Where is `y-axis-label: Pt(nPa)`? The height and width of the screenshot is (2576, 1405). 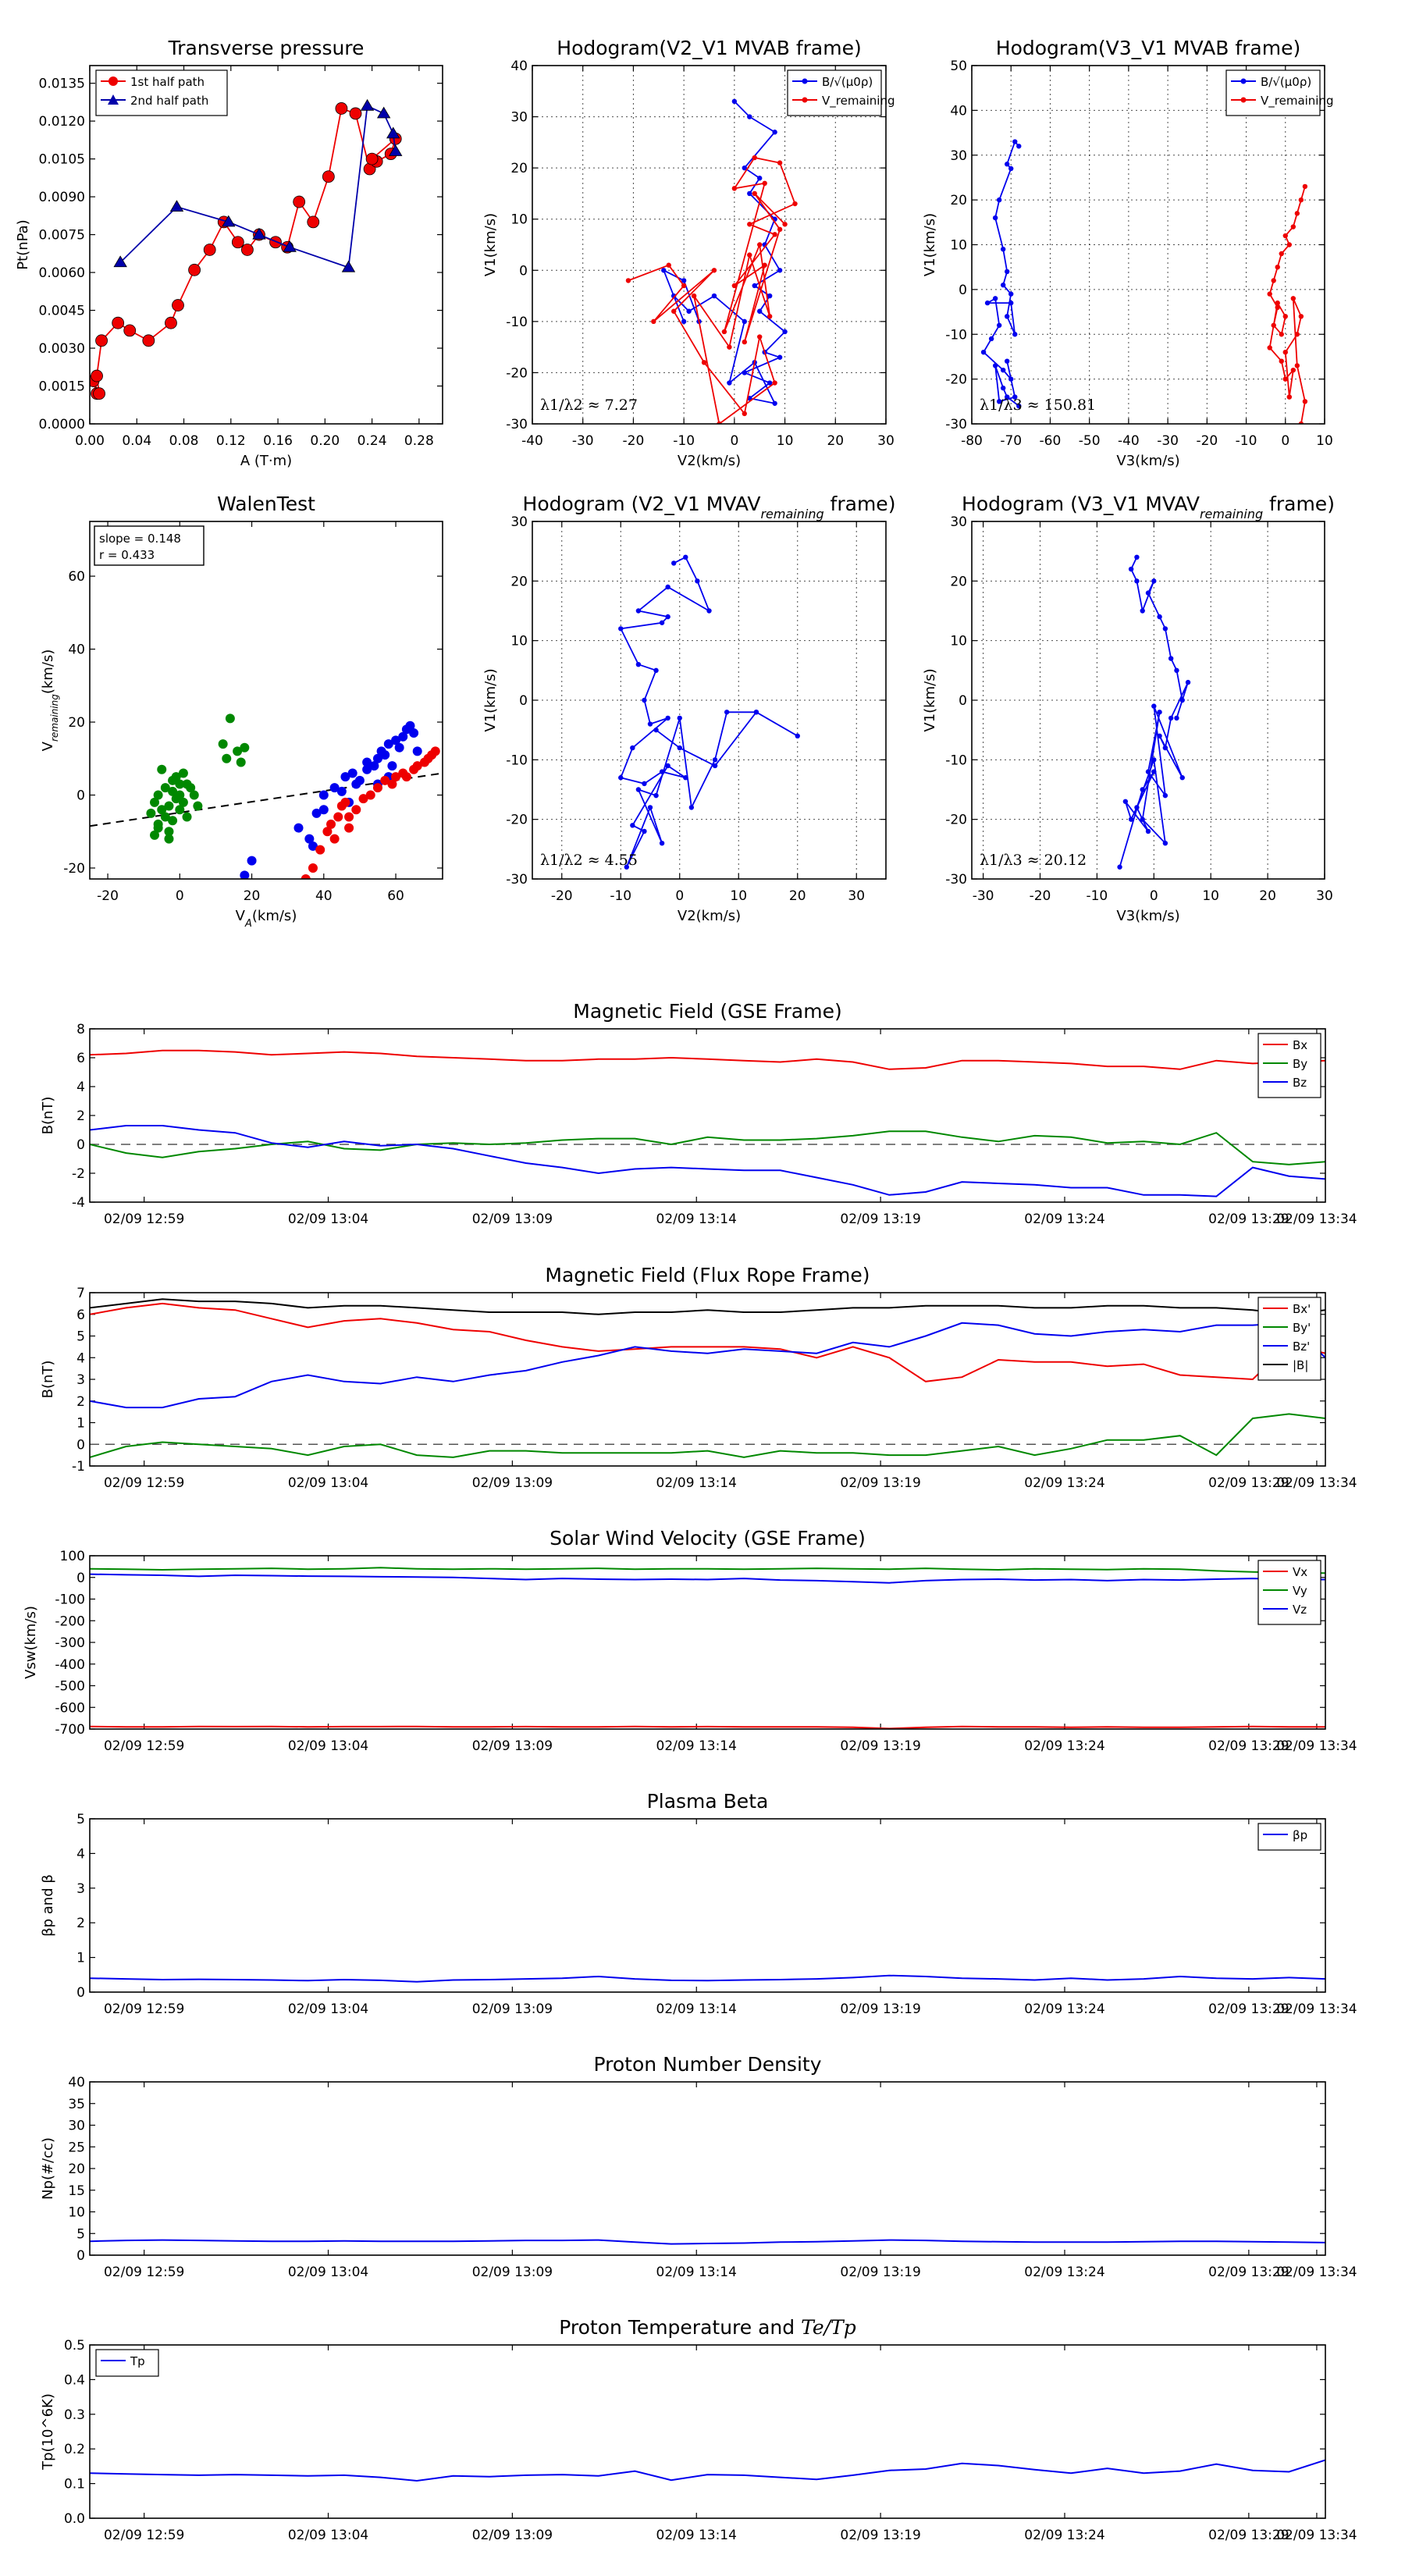 y-axis-label: Pt(nPa) is located at coordinates (23, 244).